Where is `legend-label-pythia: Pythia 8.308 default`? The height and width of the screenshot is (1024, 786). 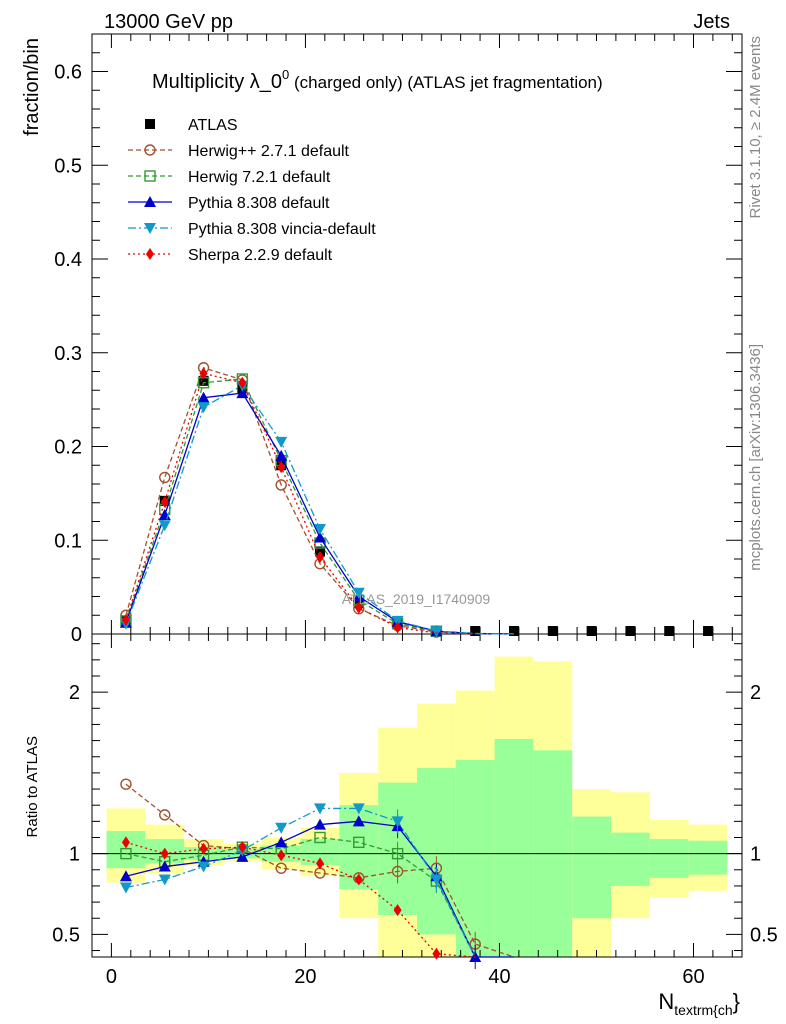 legend-label-pythia: Pythia 8.308 default is located at coordinates (259, 203).